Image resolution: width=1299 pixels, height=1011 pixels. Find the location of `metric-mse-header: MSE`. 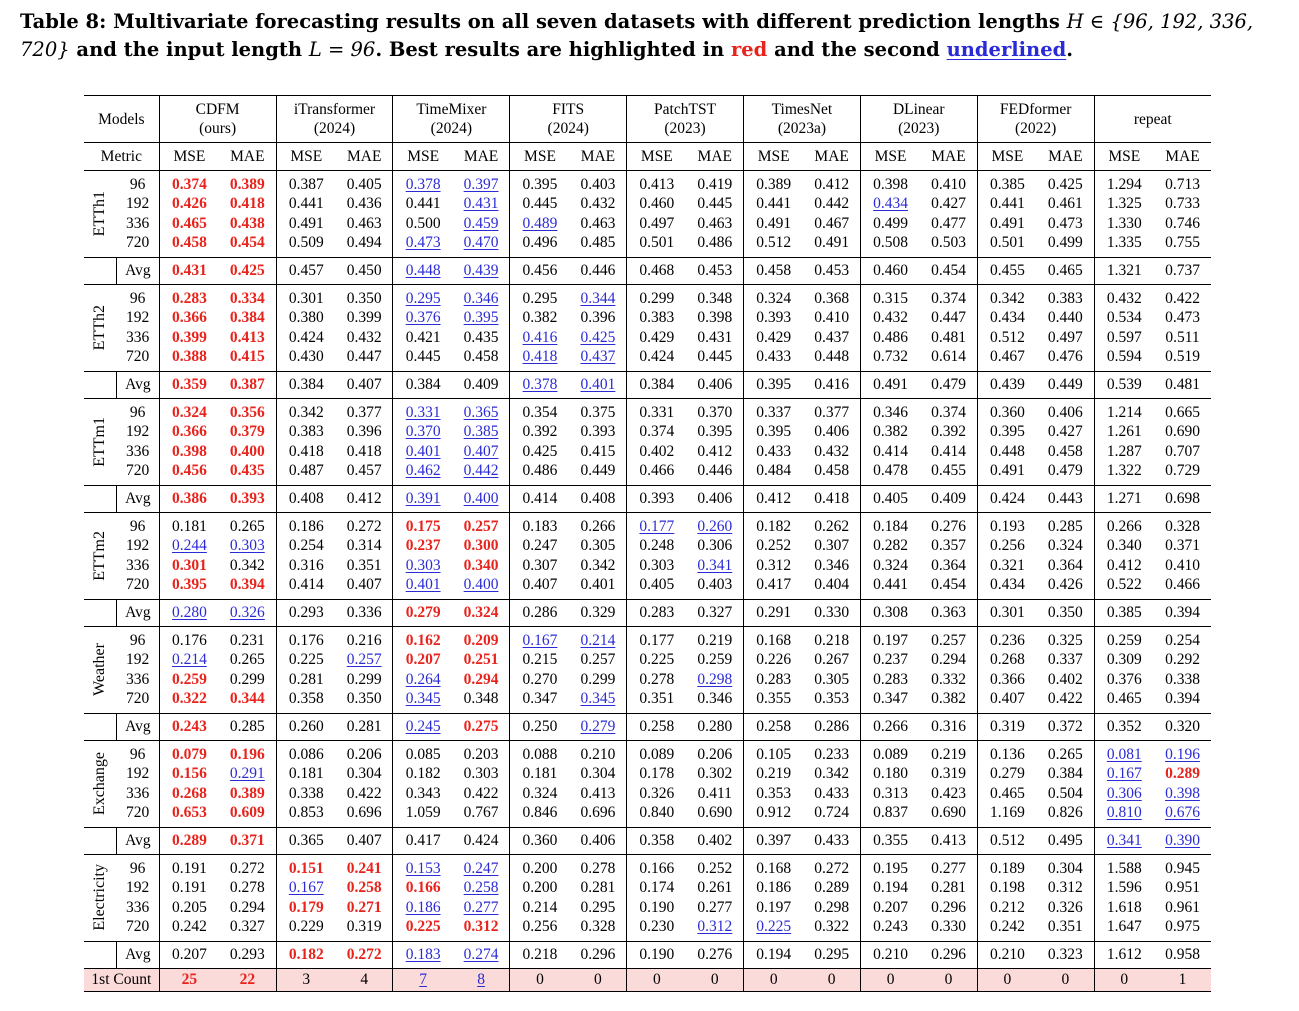

metric-mse-header: MSE is located at coordinates (890, 156).